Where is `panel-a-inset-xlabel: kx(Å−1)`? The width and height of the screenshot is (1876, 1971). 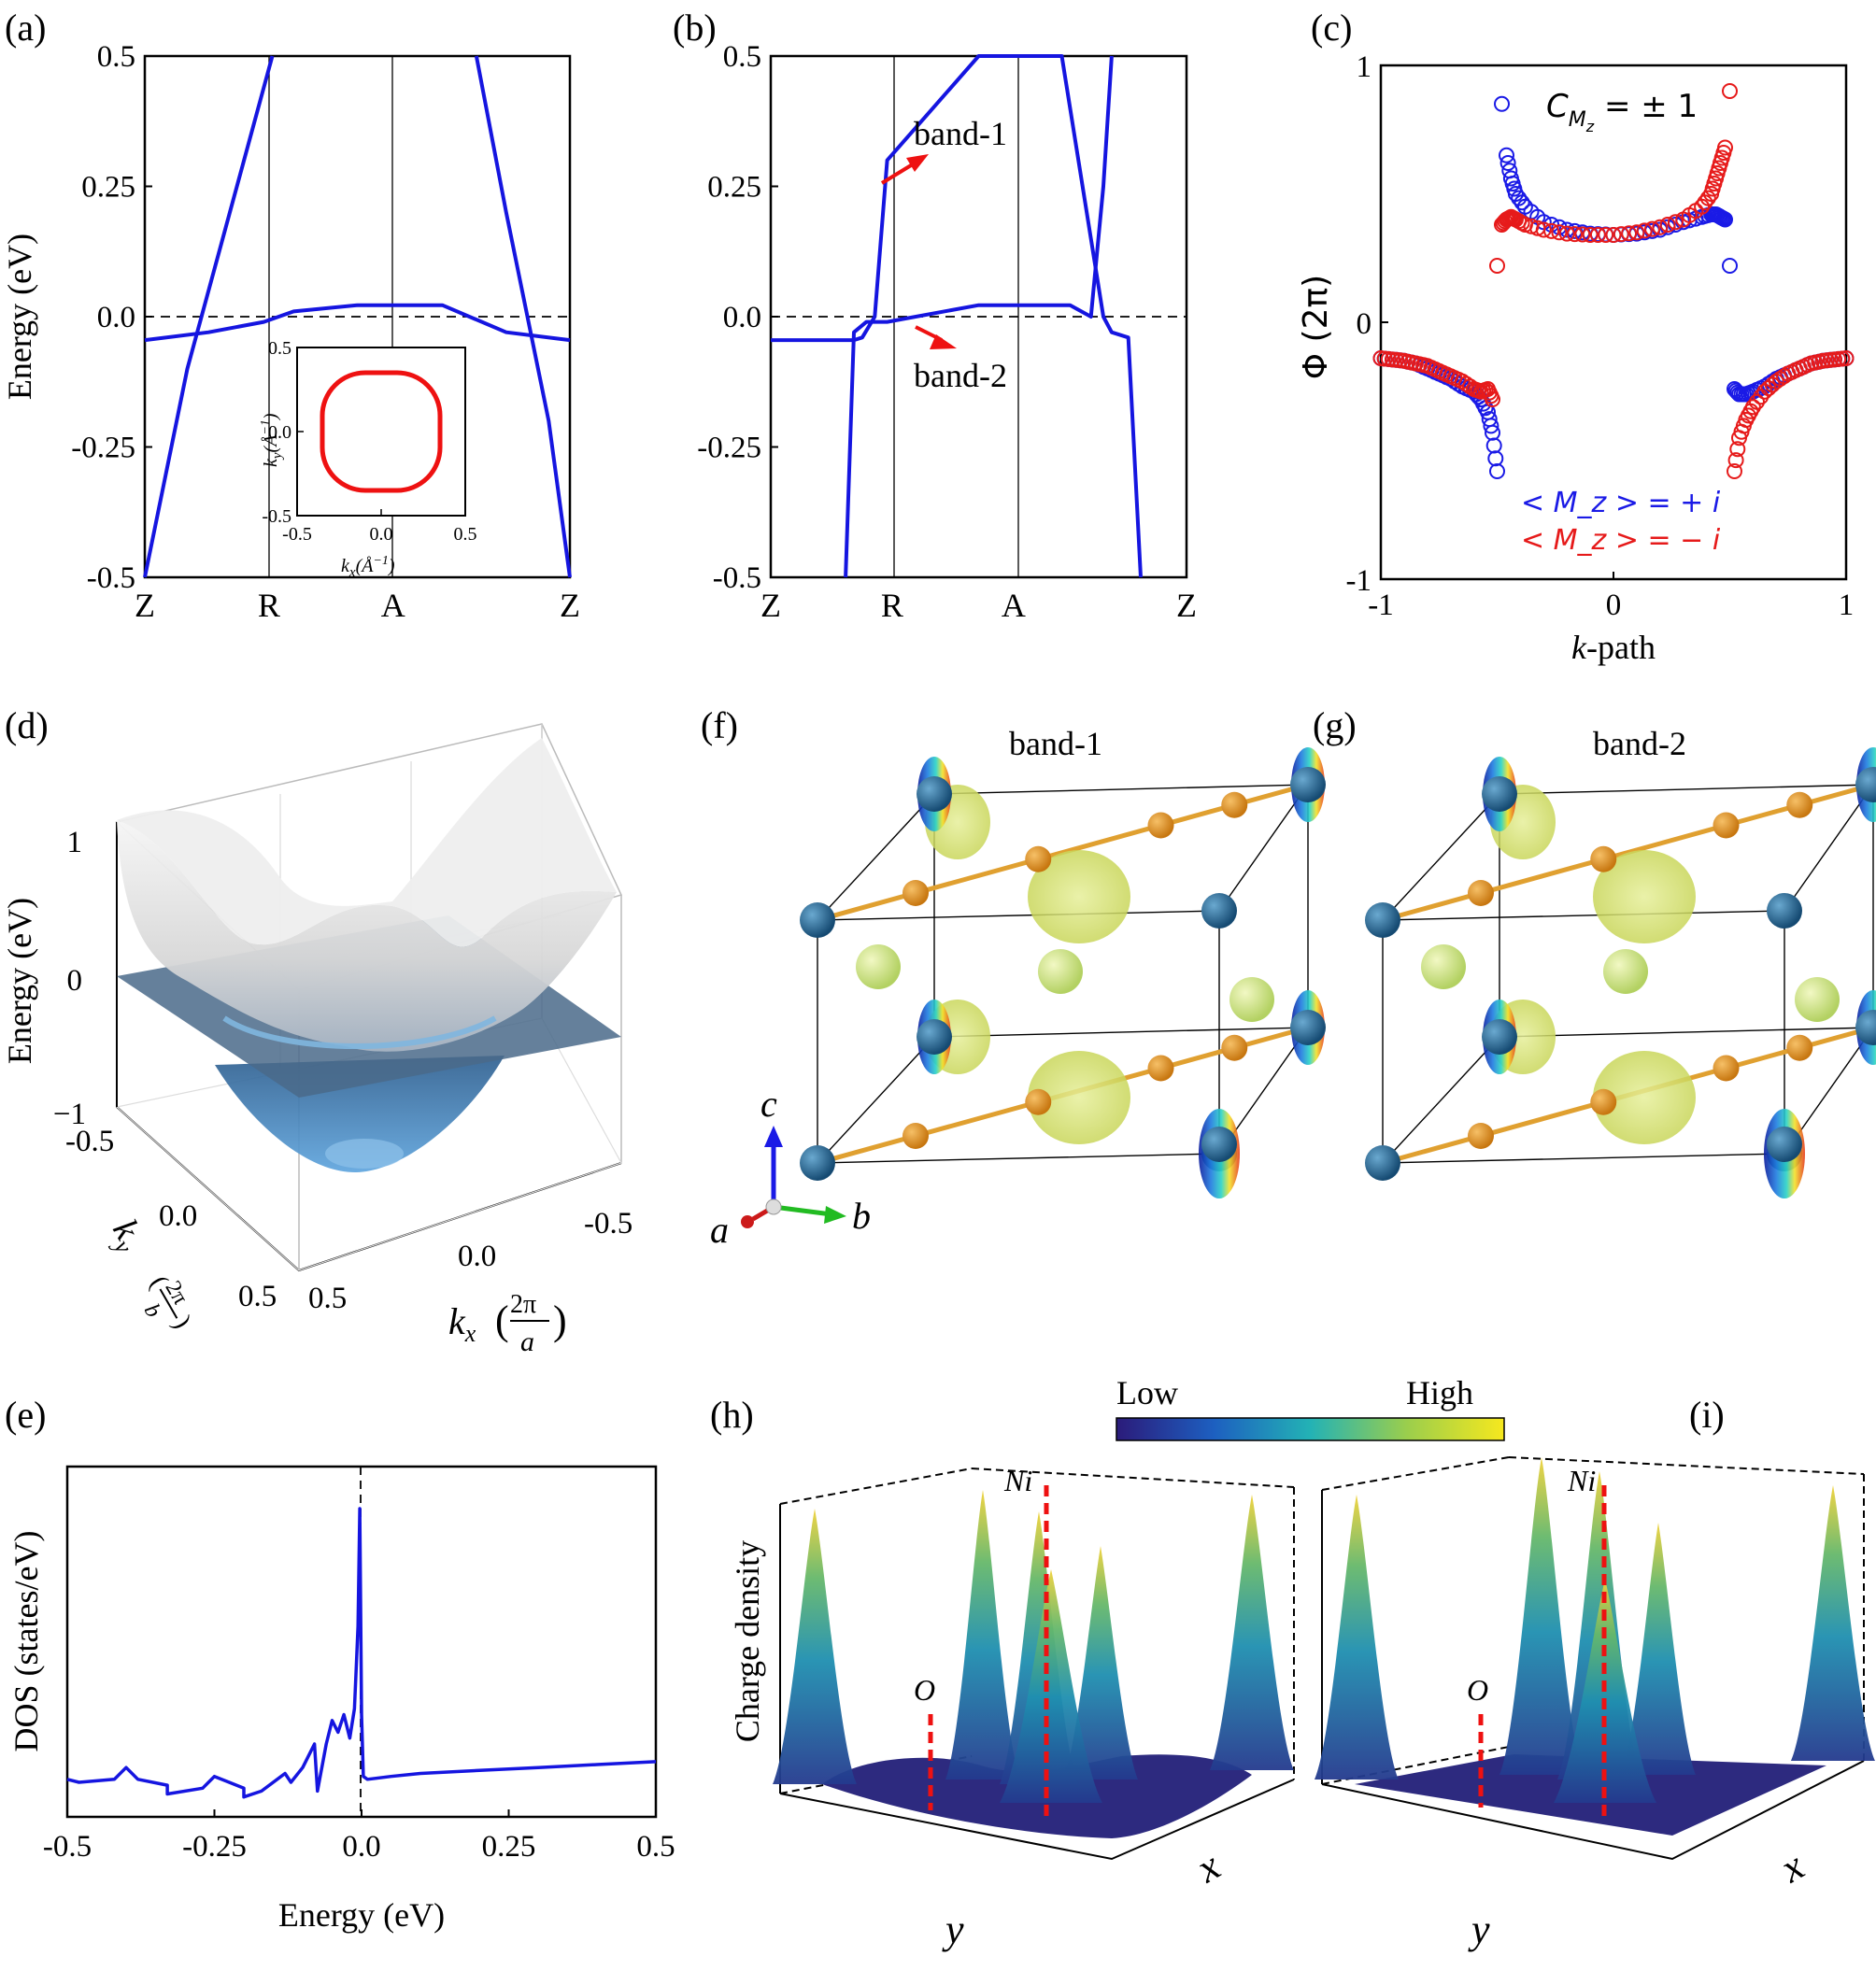
panel-a-inset-xlabel: kx(Å−1) is located at coordinates (368, 567).